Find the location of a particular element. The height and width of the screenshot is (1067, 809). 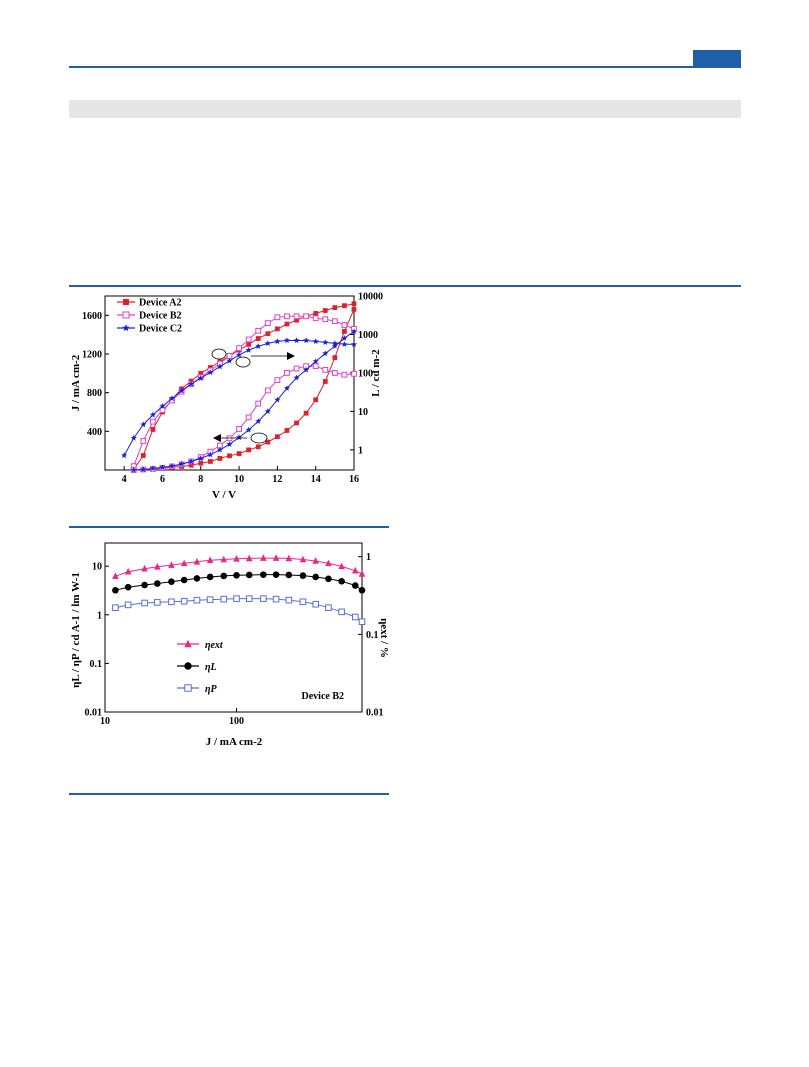

y-tick-label: 0.1 is located at coordinates (96, 664).